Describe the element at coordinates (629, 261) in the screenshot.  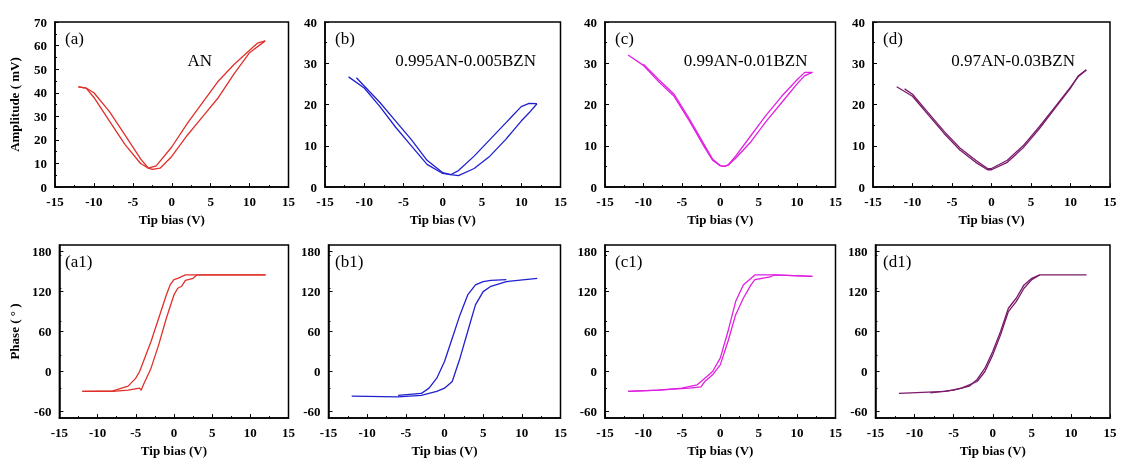
I see `annotation: (c1)` at that location.